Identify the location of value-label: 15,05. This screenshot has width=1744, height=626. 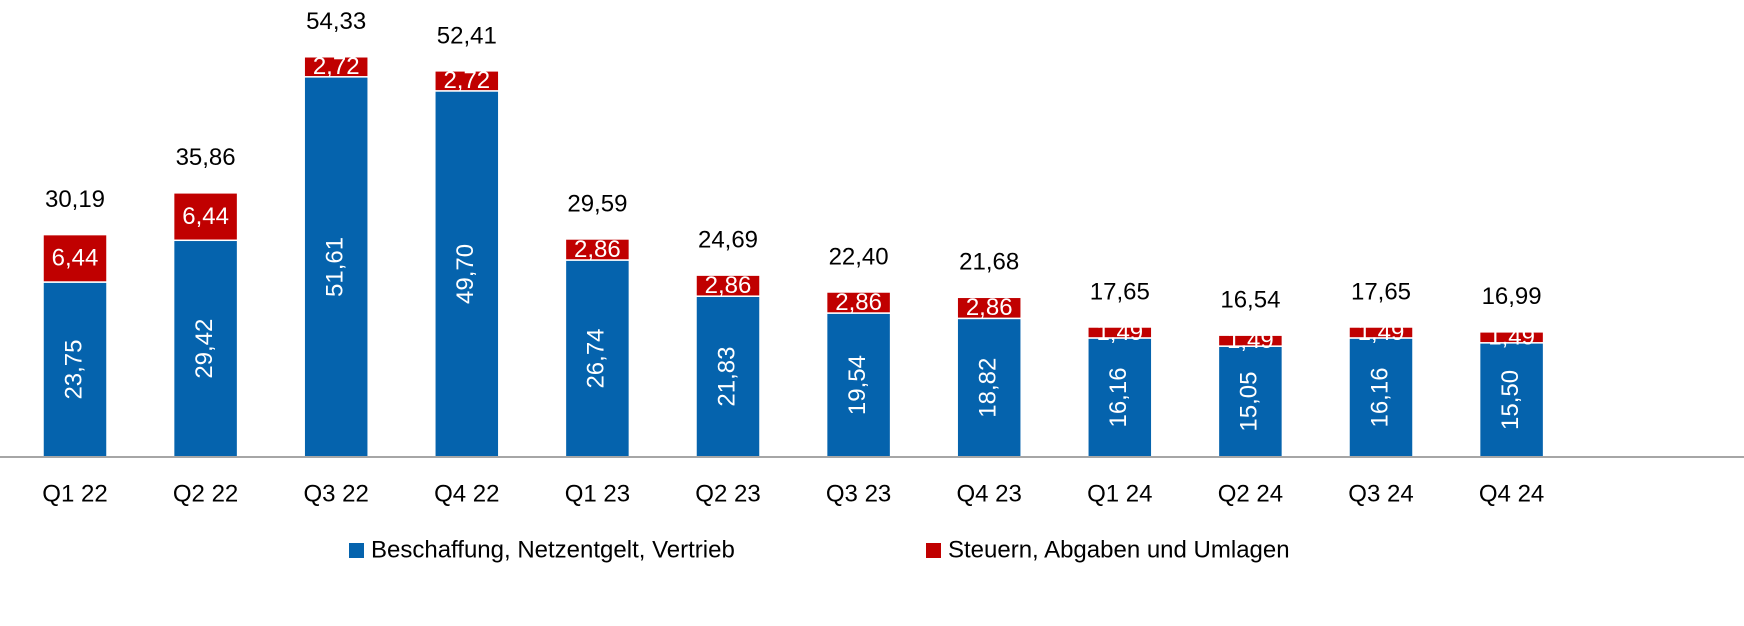
(1249, 402).